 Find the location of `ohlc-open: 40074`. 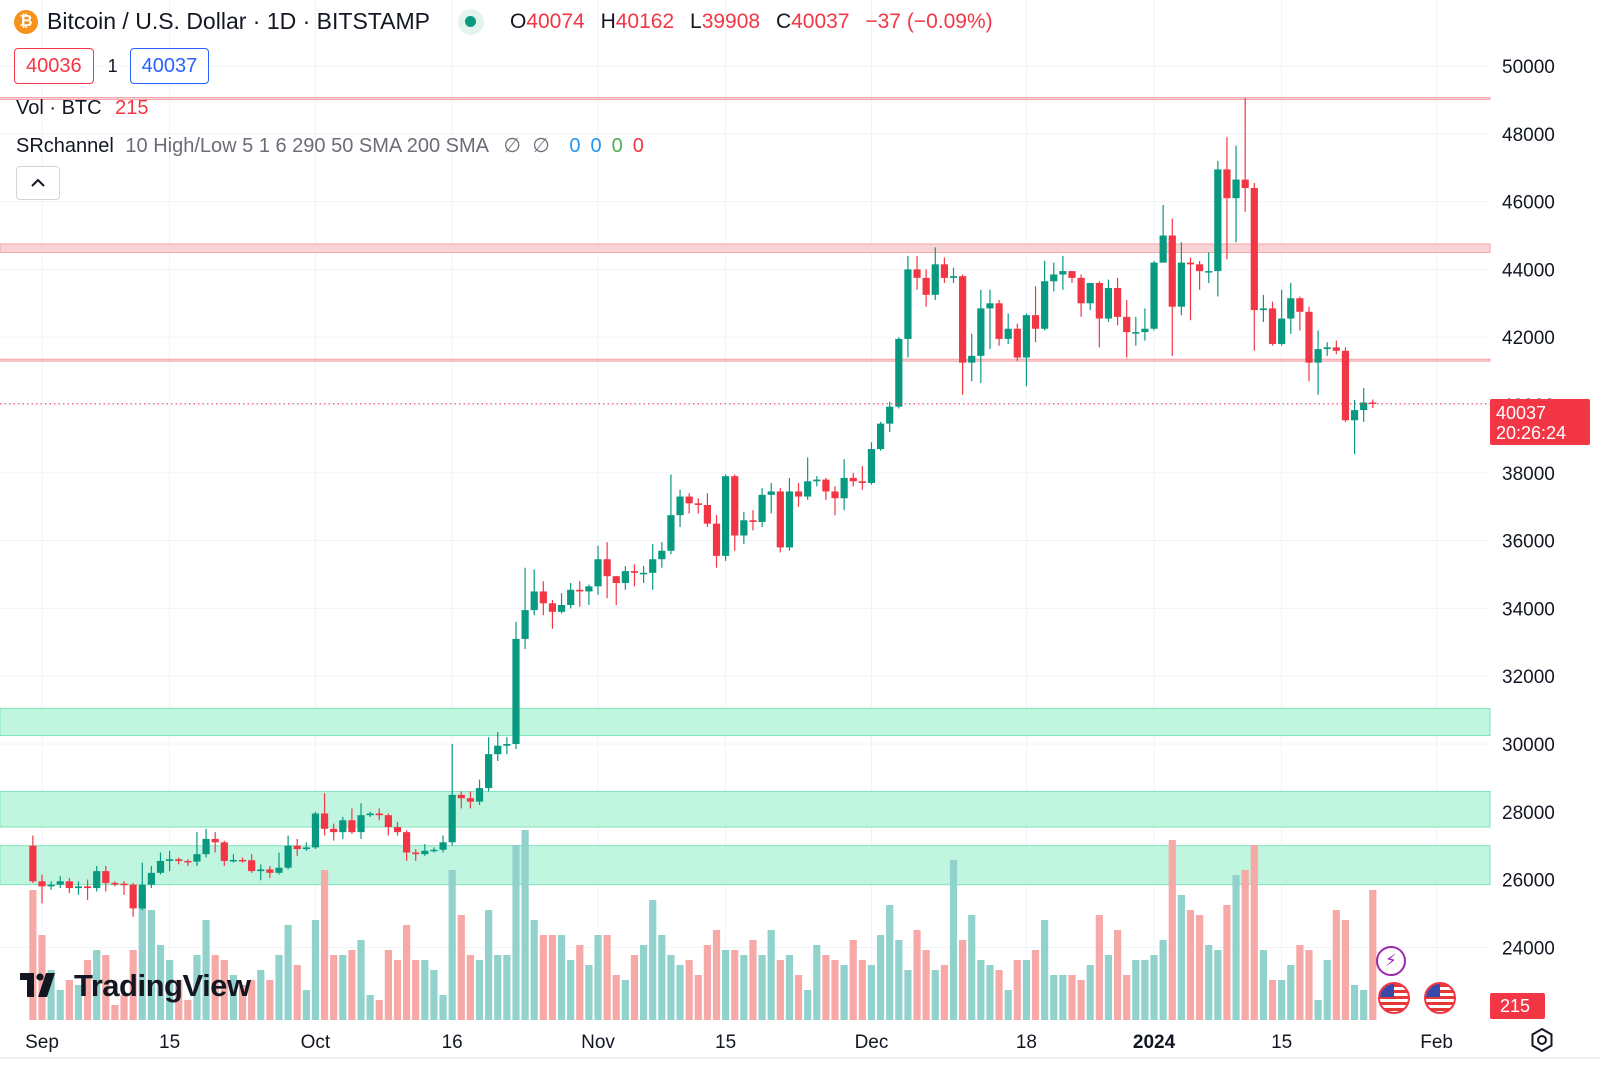

ohlc-open: 40074 is located at coordinates (555, 21).